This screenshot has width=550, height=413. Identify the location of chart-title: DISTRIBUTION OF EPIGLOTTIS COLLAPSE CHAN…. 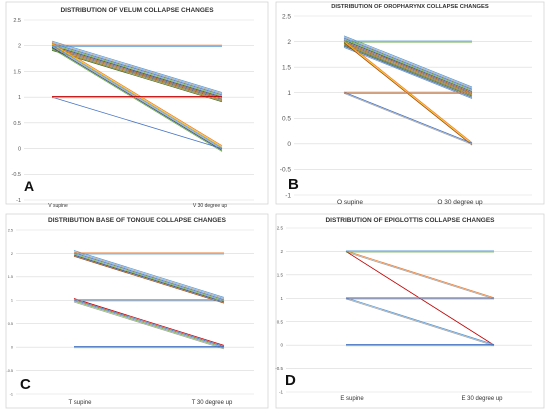
(410, 220).